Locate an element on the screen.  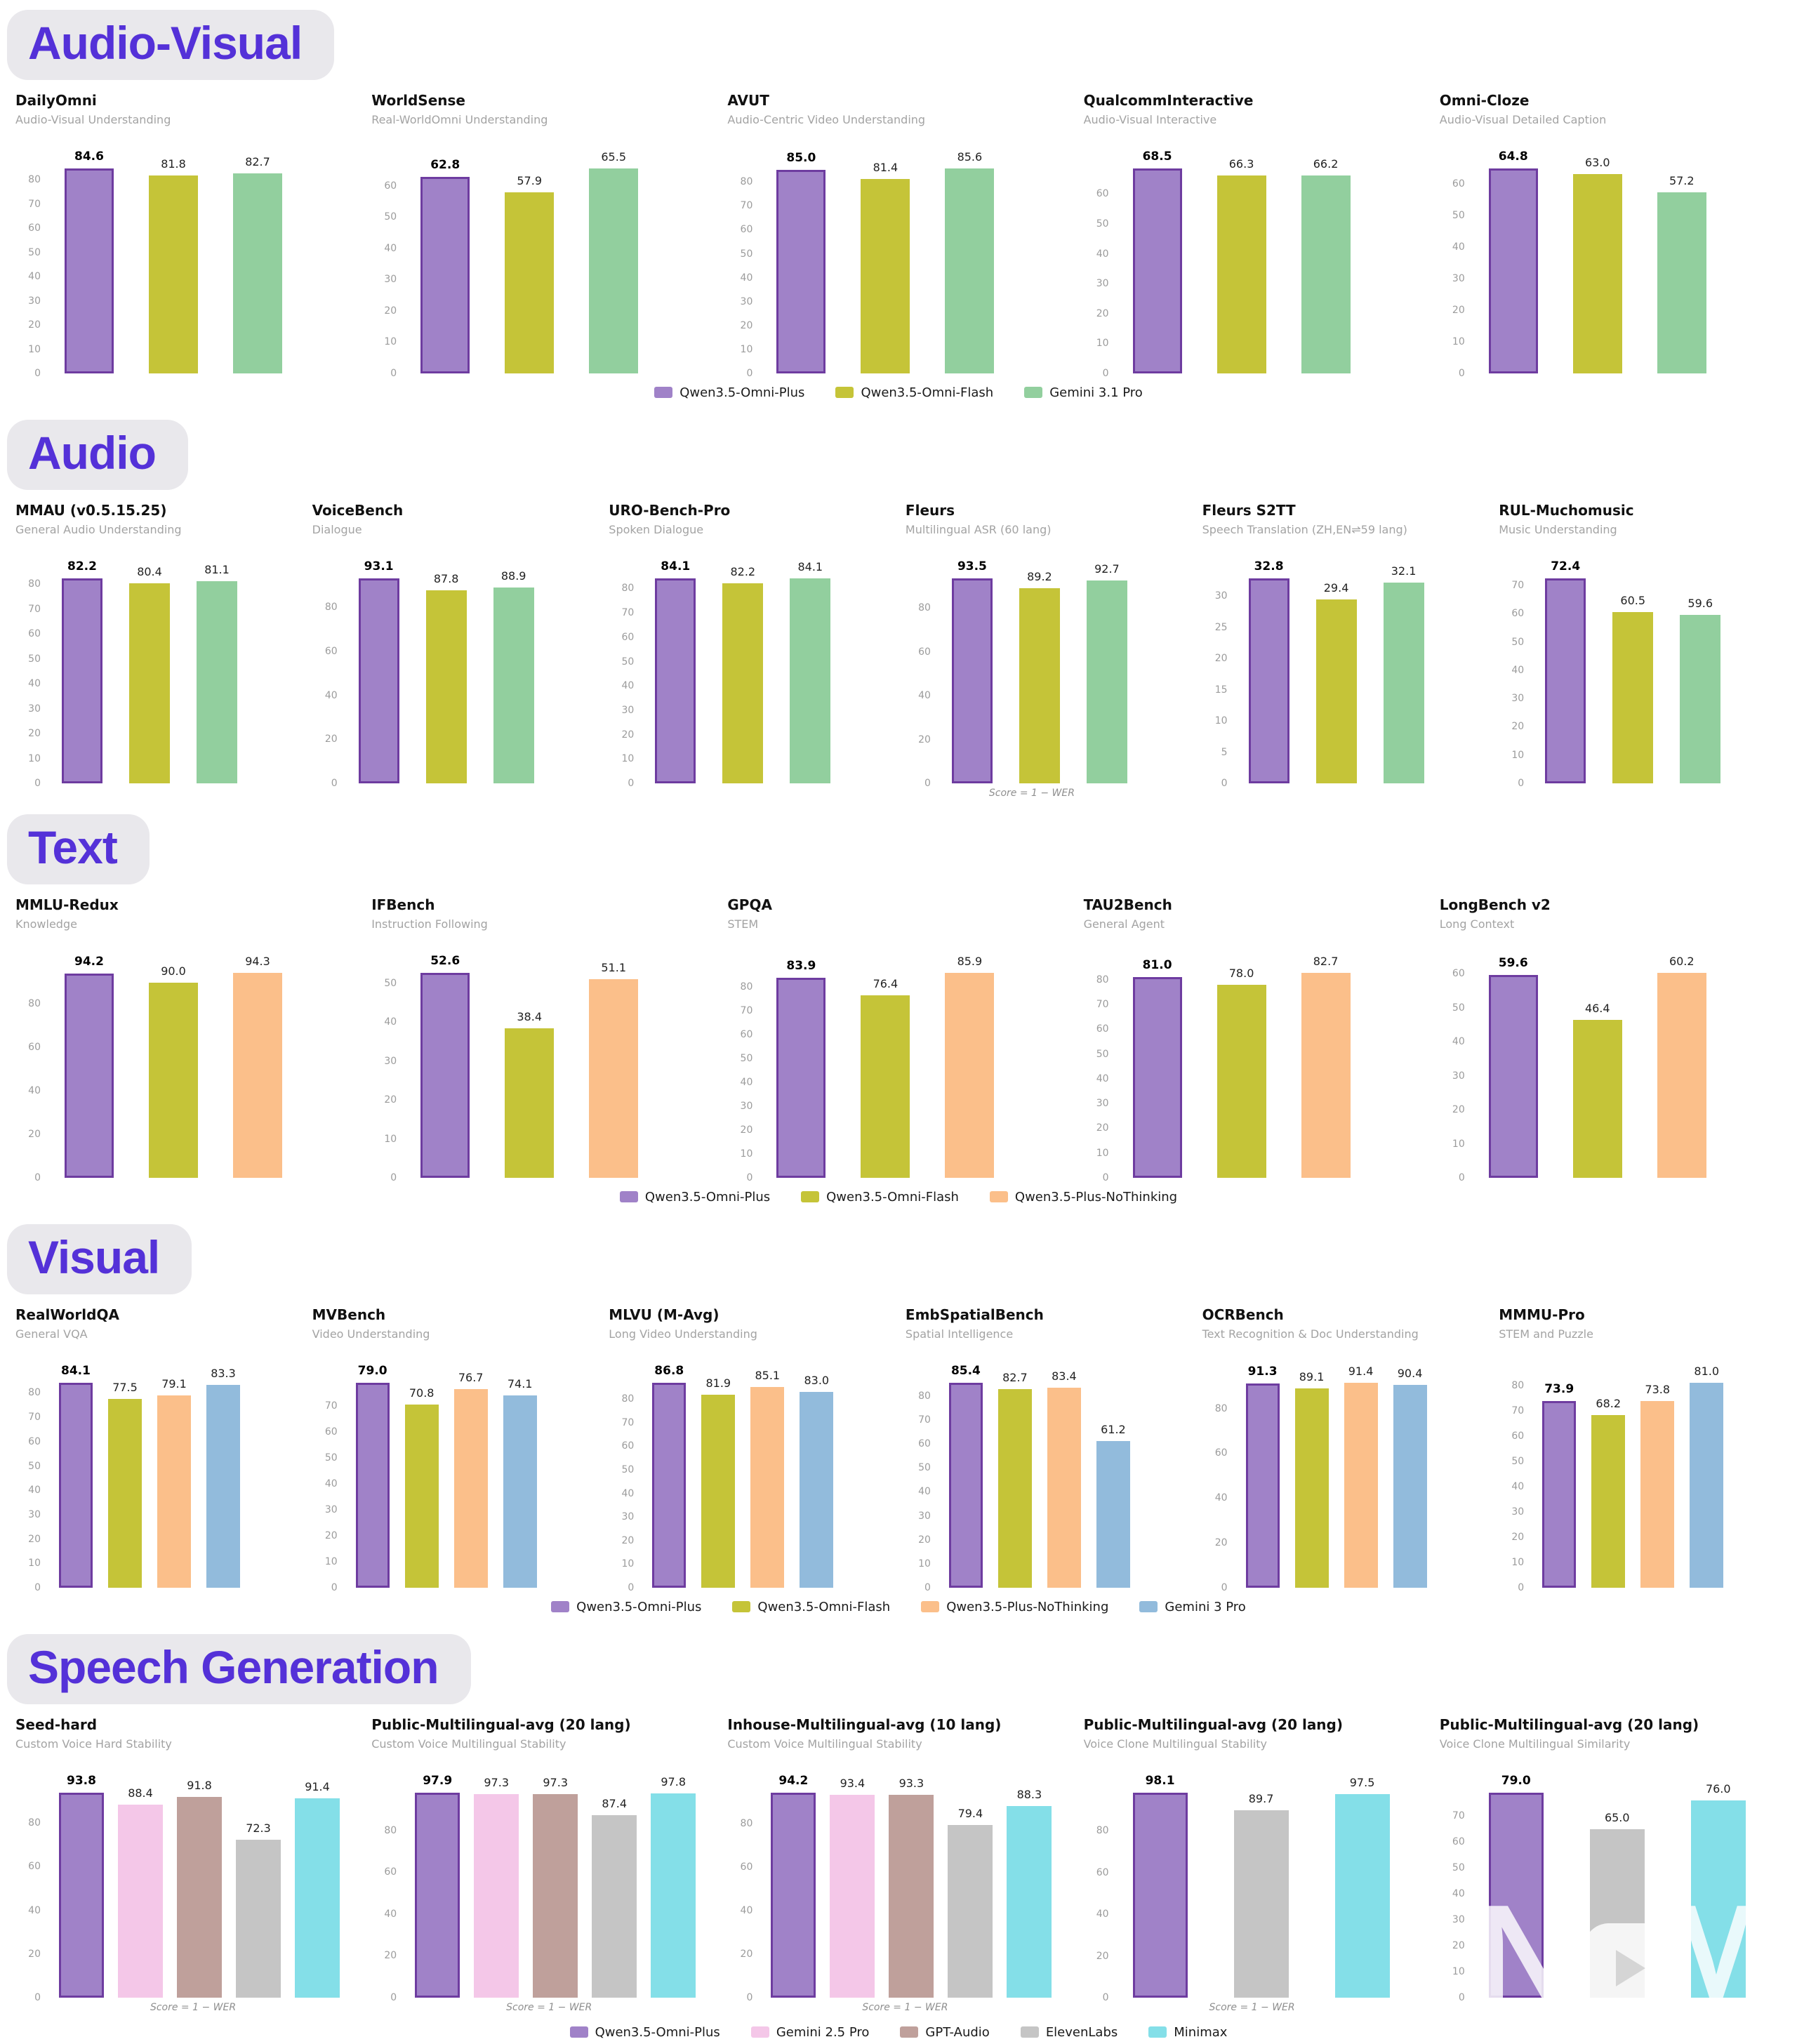
legend-item-qwen3-5-omni-flash: Qwen3.5-Omni-Flash is located at coordinates (914, 392).